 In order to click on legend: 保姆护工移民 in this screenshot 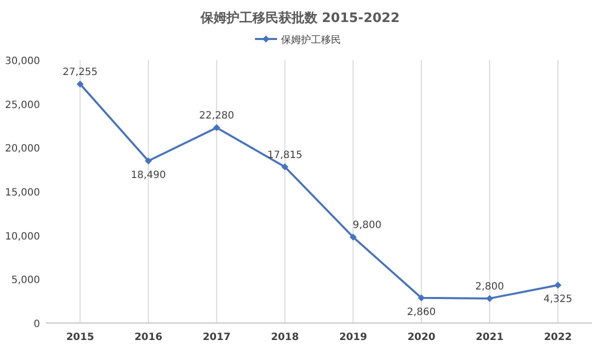, I will do `click(298, 40)`.